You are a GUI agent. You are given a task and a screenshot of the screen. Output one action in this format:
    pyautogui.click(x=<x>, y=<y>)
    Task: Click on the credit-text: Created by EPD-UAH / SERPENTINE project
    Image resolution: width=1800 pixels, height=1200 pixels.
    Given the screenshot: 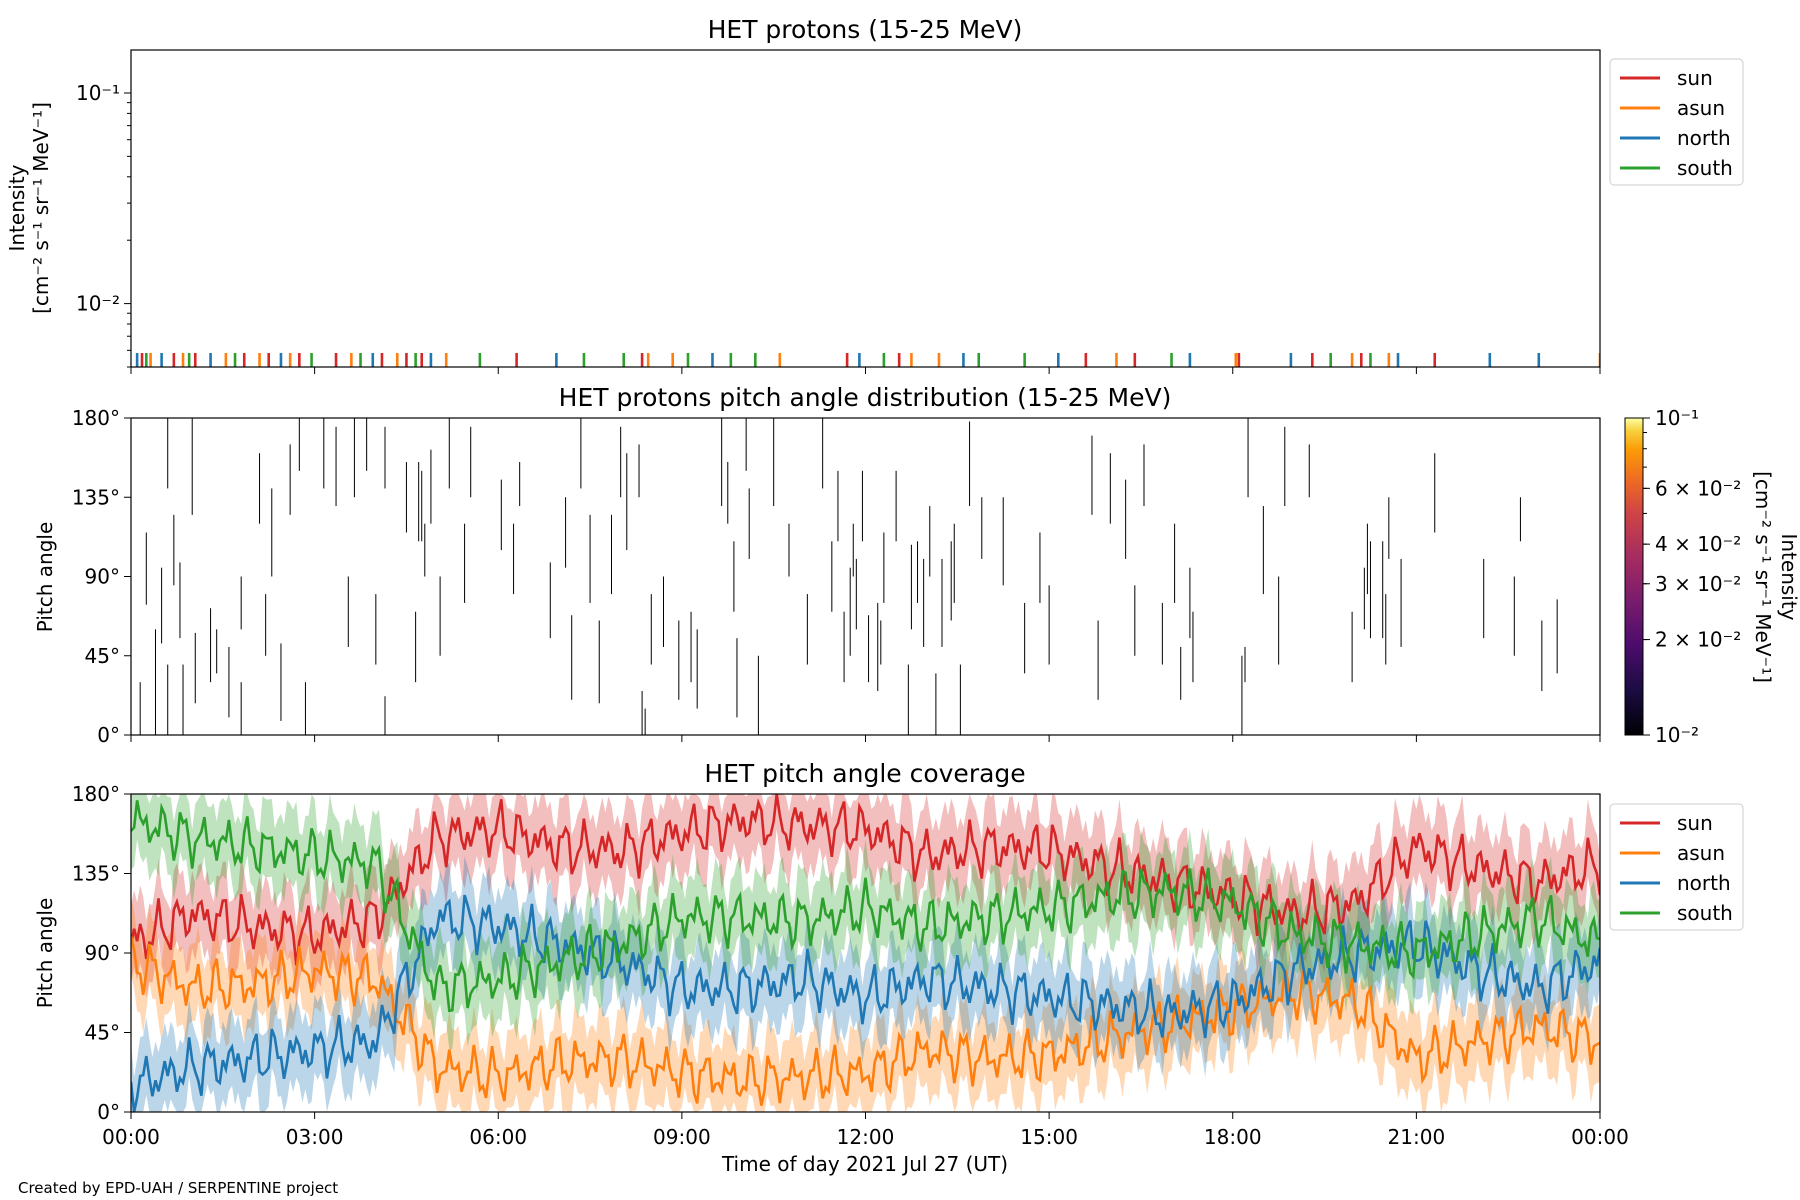 What is the action you would take?
    pyautogui.click(x=178, y=1188)
    